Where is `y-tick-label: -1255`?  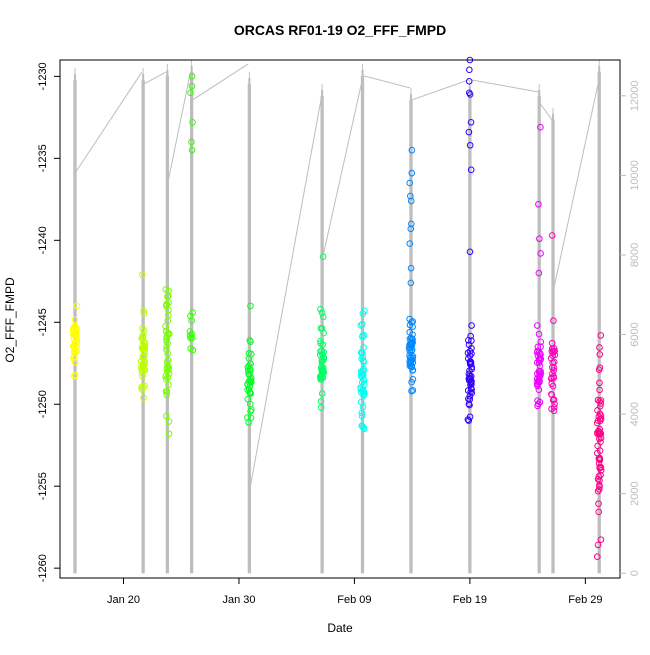
y-tick-label: -1255 is located at coordinates (43, 486).